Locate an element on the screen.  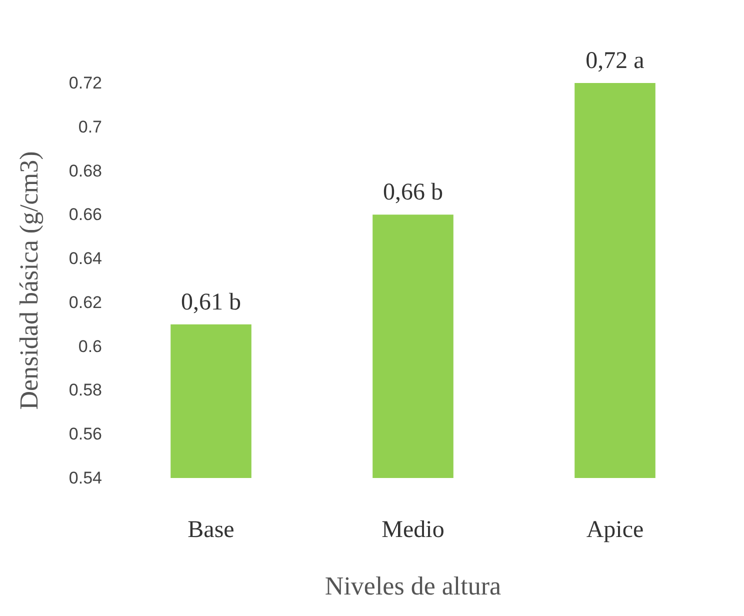
x-tick-label: Base is located at coordinates (211, 530).